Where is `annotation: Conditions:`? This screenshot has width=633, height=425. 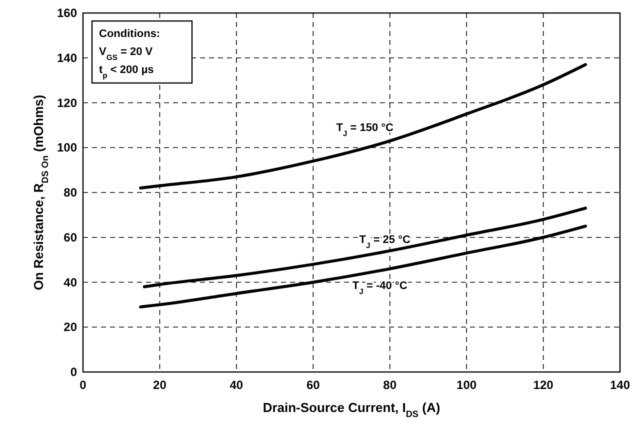 annotation: Conditions: is located at coordinates (129, 34).